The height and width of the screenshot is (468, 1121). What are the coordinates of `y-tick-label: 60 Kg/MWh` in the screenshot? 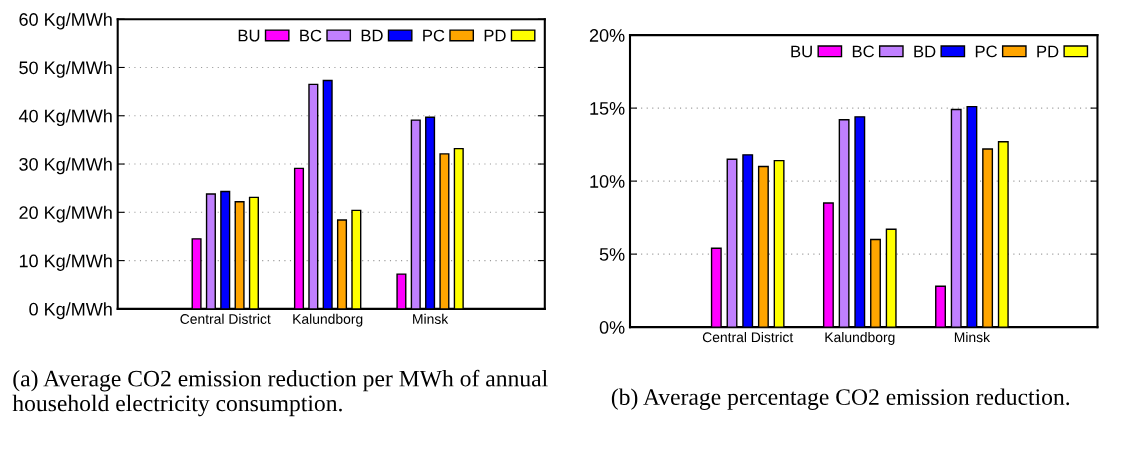 It's located at (65, 21).